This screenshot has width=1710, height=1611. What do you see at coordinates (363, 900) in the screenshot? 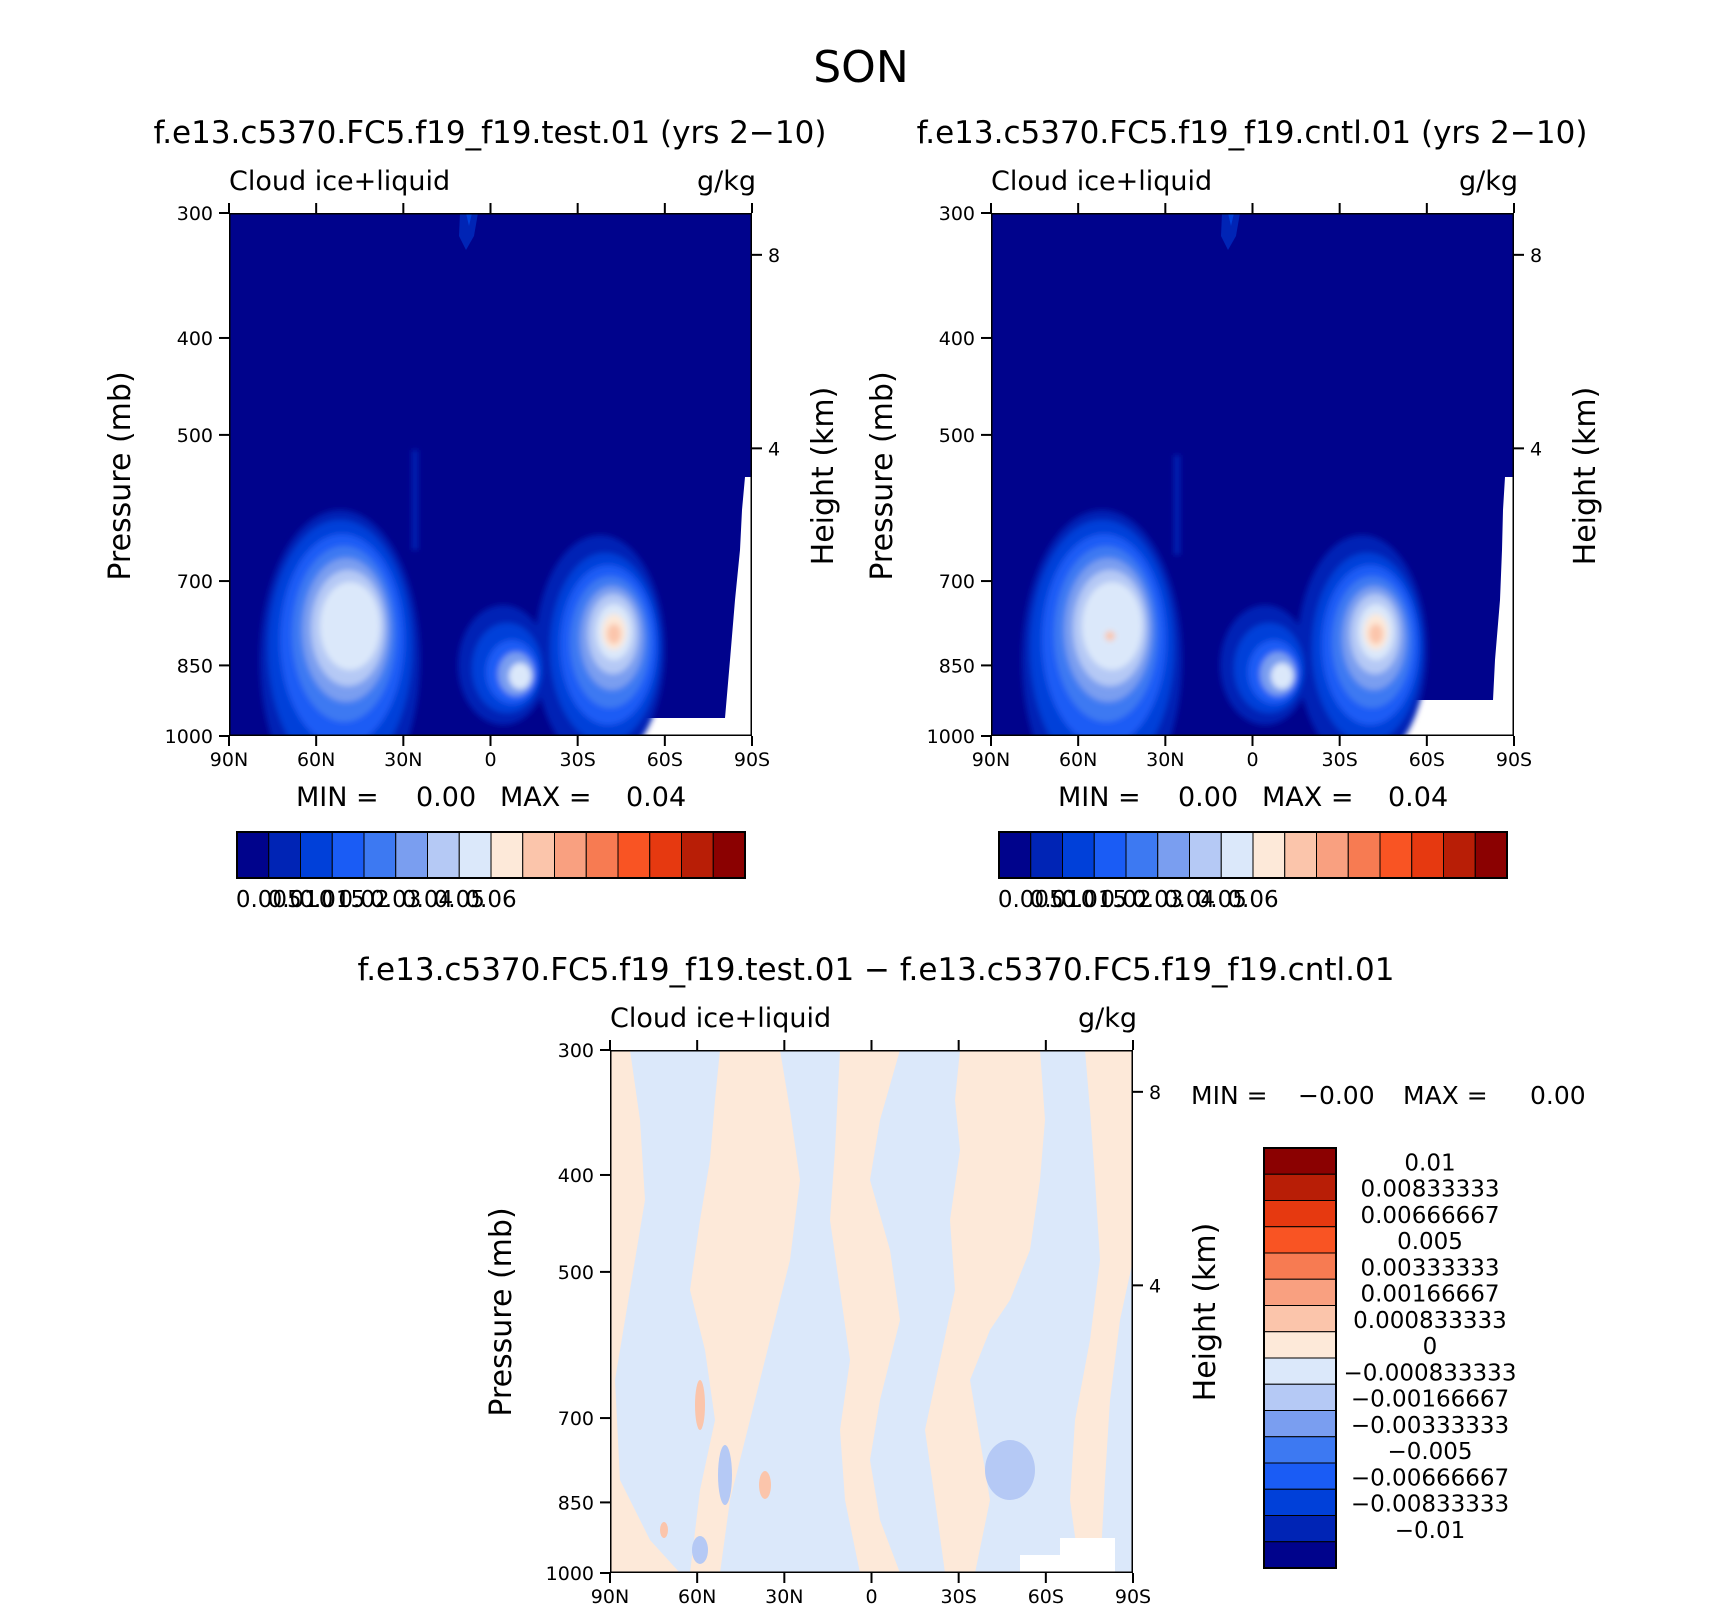
I see `panel-test-colorbar-label: 0.02` at bounding box center [363, 900].